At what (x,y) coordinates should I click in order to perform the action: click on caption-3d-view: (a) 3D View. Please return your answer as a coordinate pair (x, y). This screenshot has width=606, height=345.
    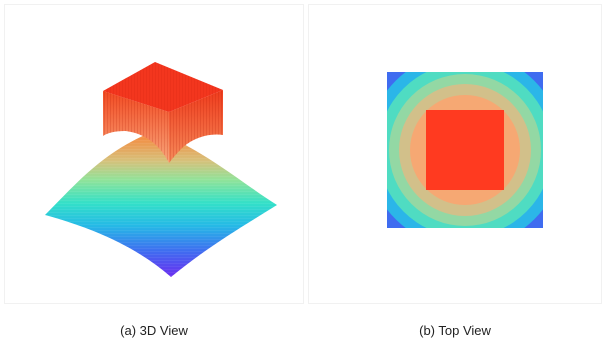
    Looking at the image, I should click on (154, 330).